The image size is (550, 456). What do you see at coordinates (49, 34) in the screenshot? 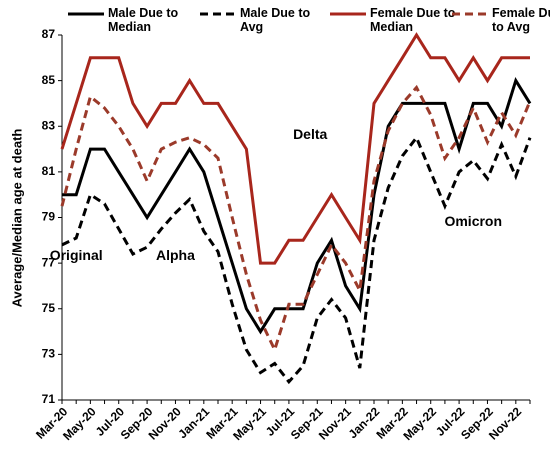
I see `y-tick-label: 87` at bounding box center [49, 34].